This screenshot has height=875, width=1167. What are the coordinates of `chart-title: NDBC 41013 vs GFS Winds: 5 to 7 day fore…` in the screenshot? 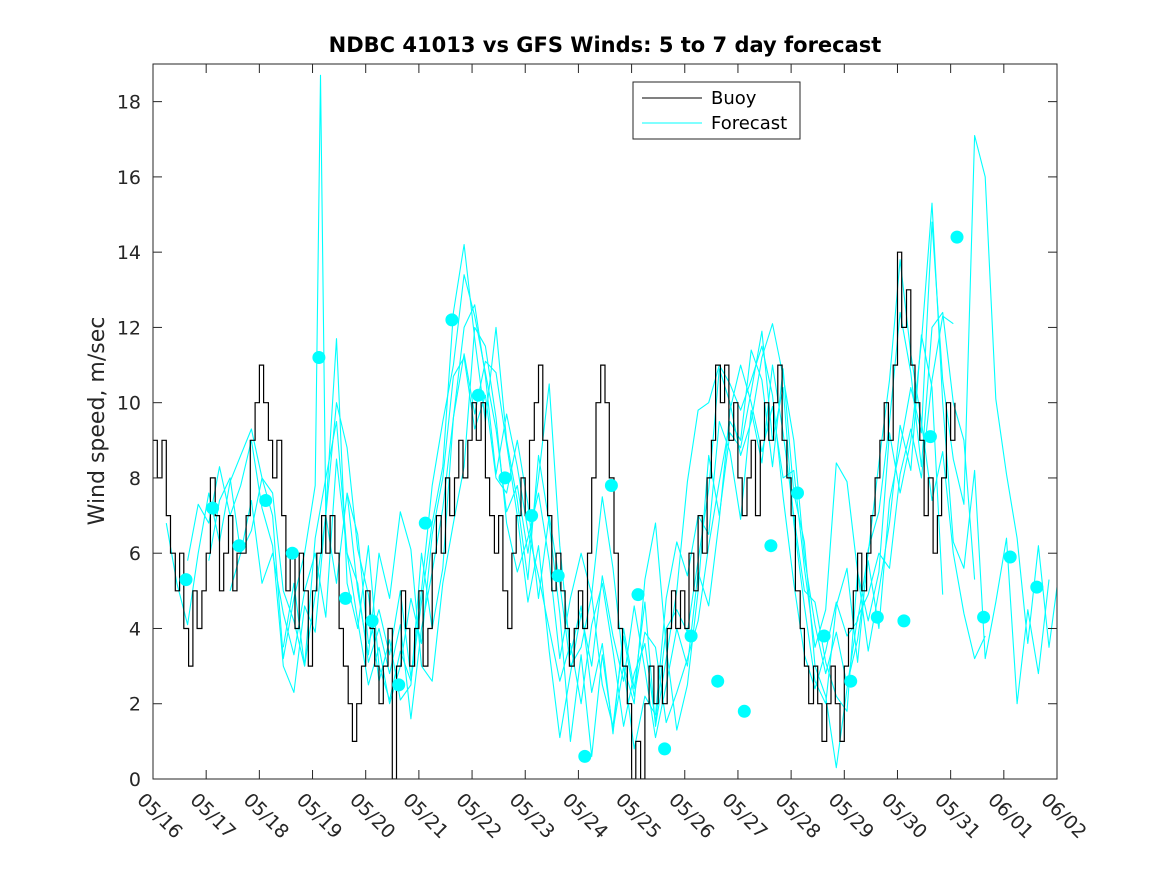 It's located at (605, 45).